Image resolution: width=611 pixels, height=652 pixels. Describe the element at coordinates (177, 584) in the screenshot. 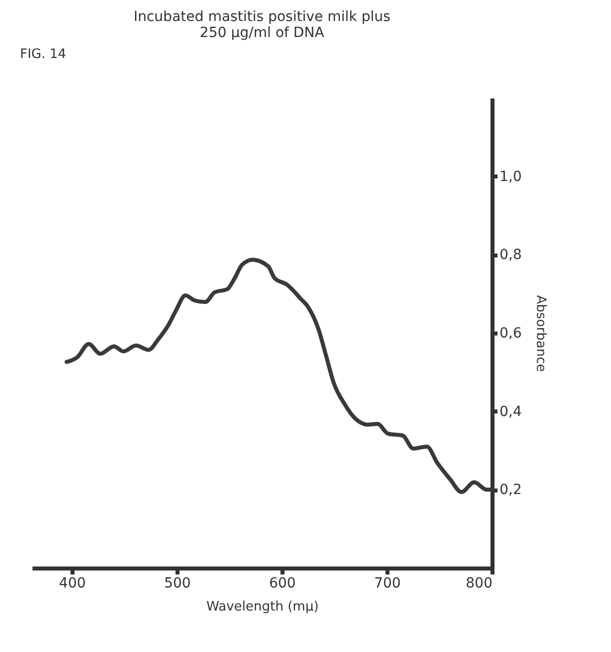

I see `x-tick-label: 500` at that location.